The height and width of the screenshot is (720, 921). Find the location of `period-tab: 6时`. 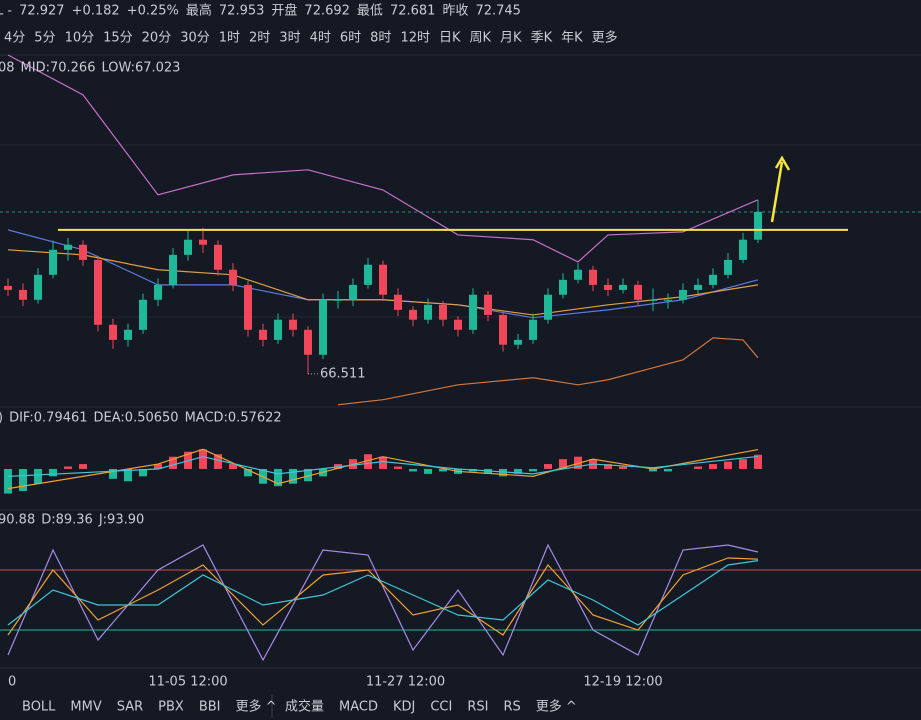

period-tab: 6时 is located at coordinates (350, 38).